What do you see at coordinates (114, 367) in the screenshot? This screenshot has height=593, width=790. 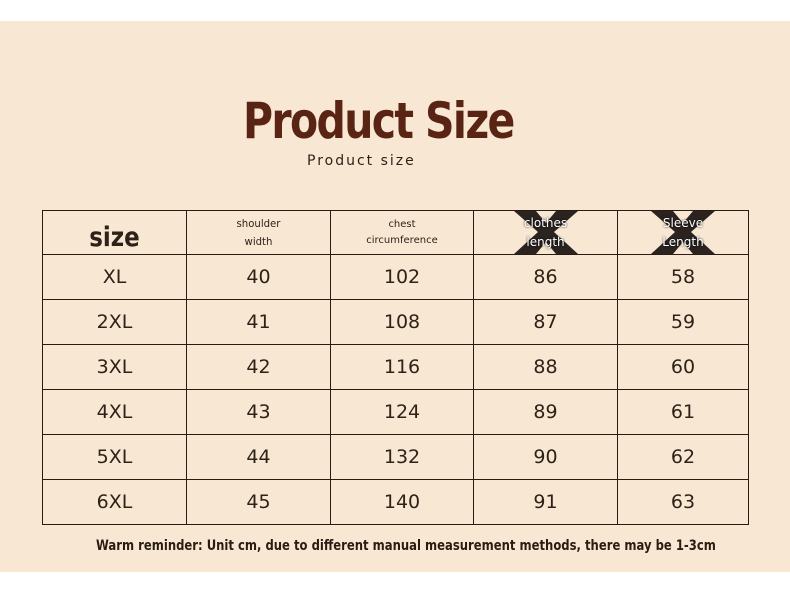 I see `cell-size: 3XL` at bounding box center [114, 367].